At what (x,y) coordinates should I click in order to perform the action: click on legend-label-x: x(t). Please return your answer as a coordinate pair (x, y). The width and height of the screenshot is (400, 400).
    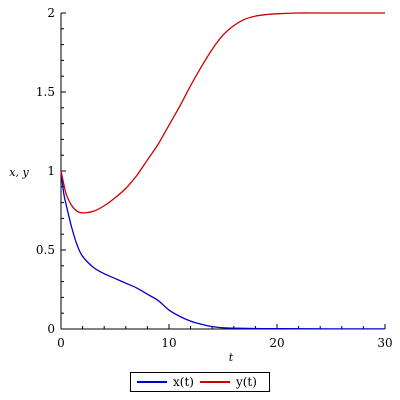
    Looking at the image, I should click on (183, 382).